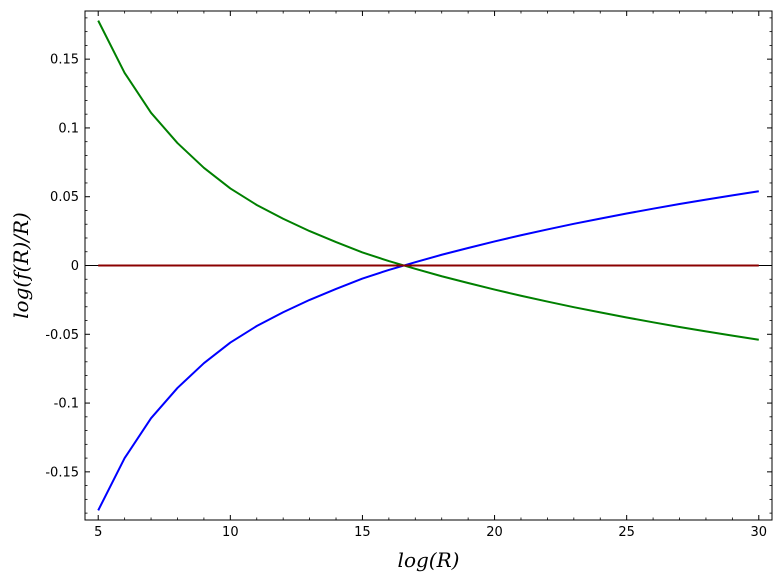  What do you see at coordinates (98, 532) in the screenshot?
I see `x-tick-label: 5` at bounding box center [98, 532].